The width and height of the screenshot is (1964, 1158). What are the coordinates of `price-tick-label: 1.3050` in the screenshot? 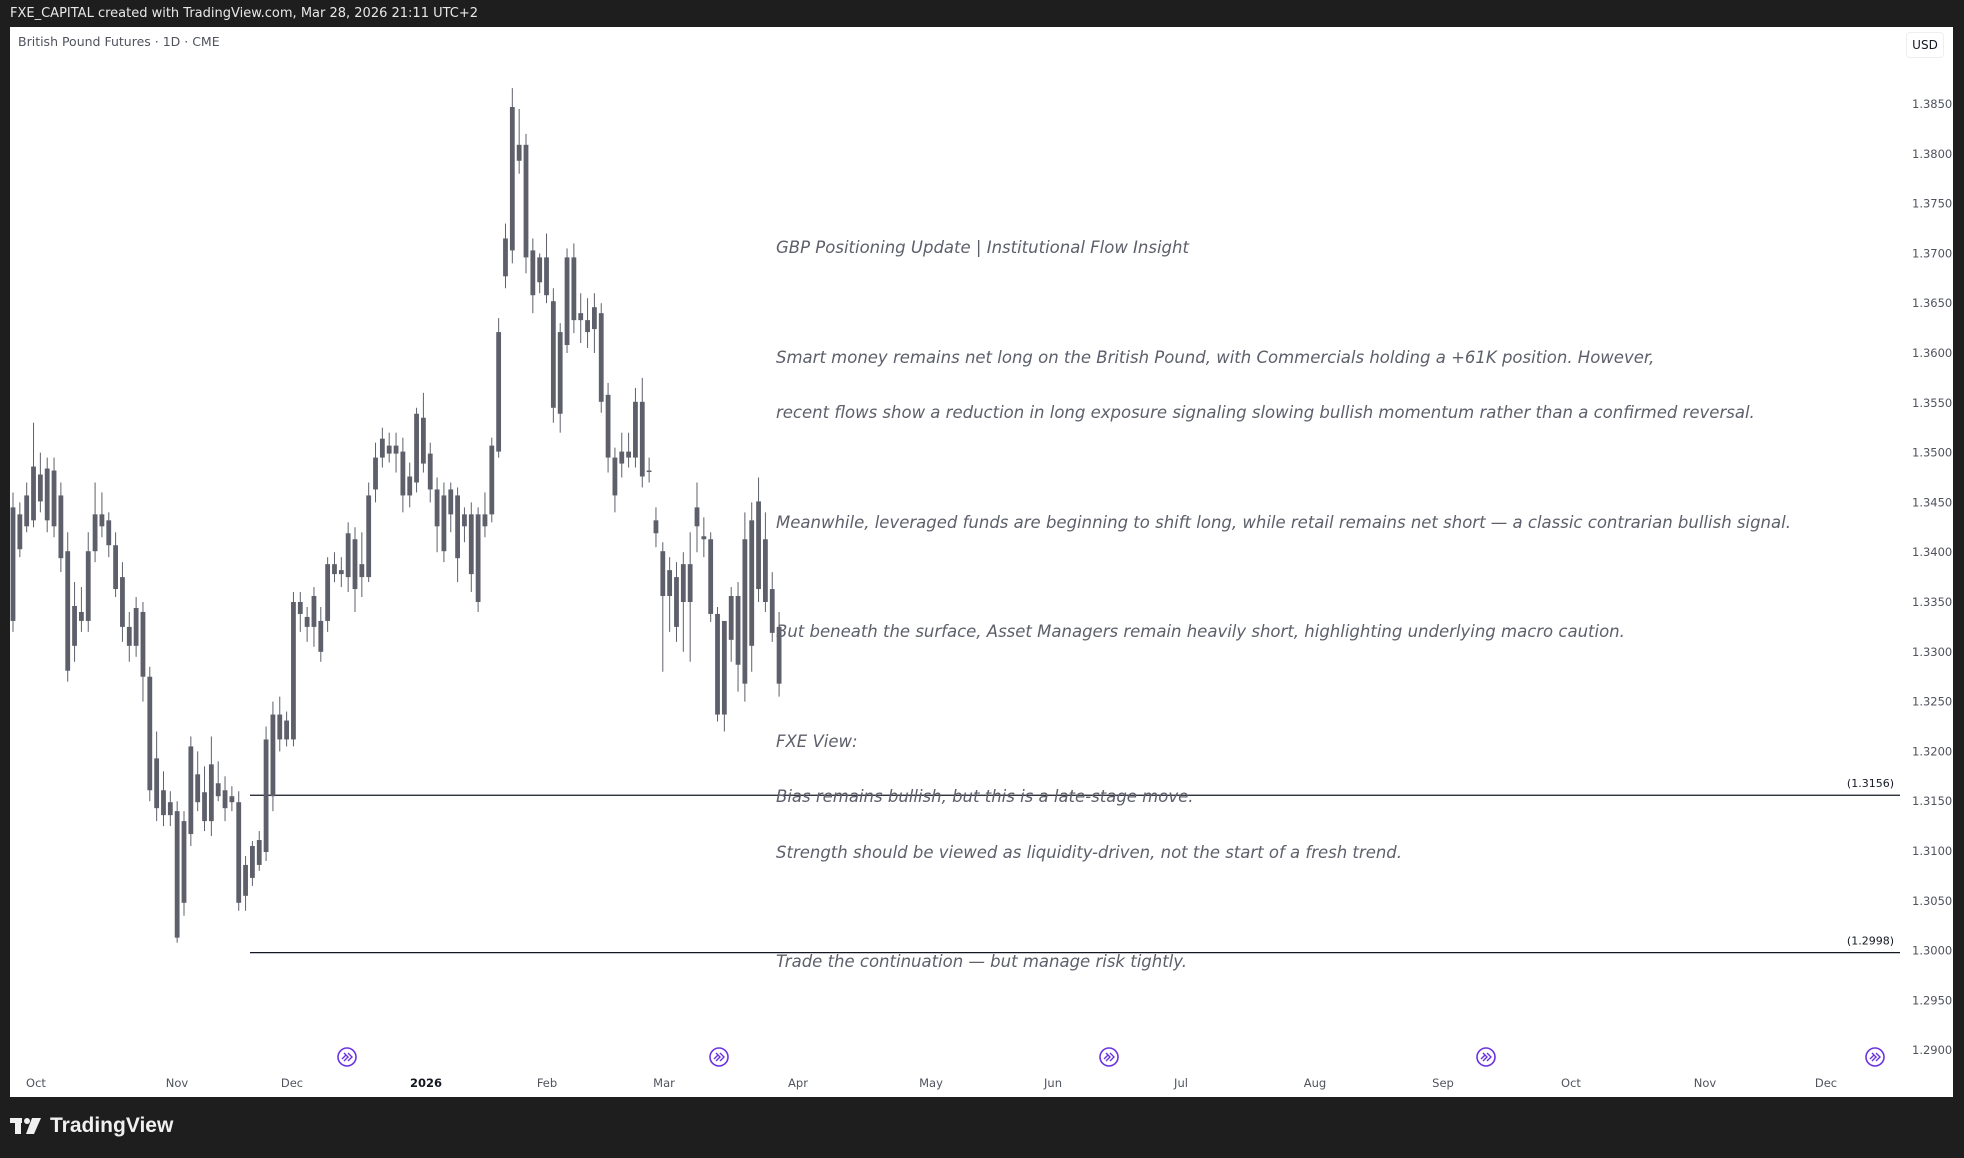 It's located at (1932, 901).